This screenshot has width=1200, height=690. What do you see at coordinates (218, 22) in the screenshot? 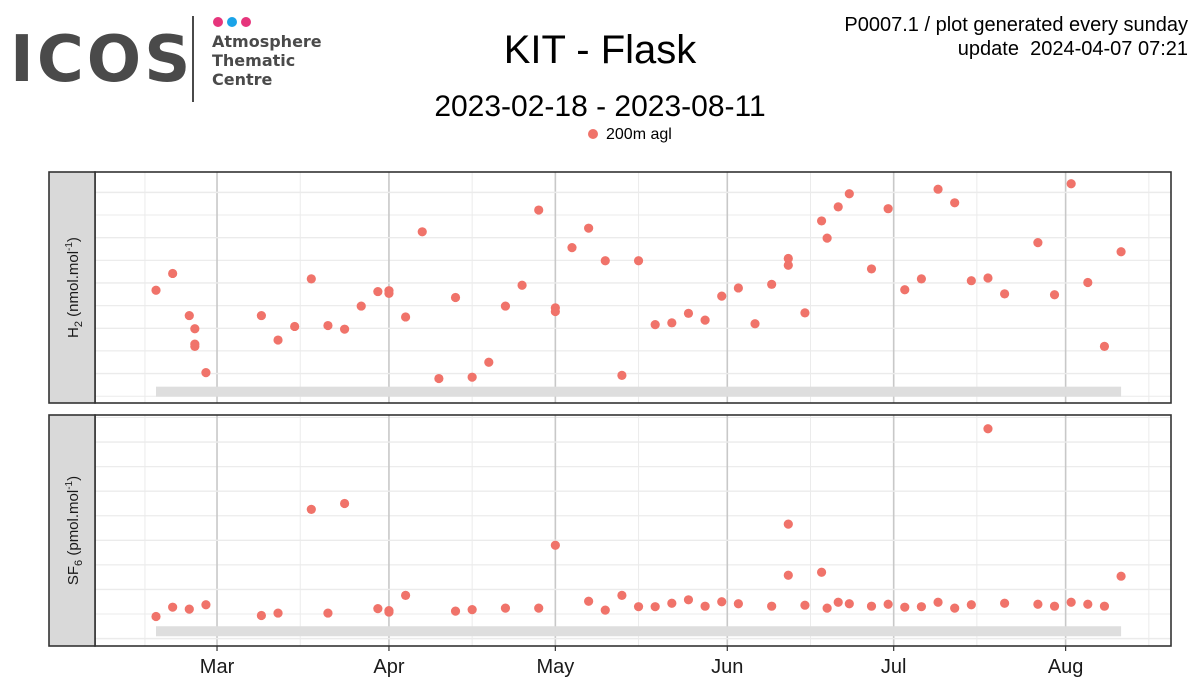
I see `logo-dot-pink` at bounding box center [218, 22].